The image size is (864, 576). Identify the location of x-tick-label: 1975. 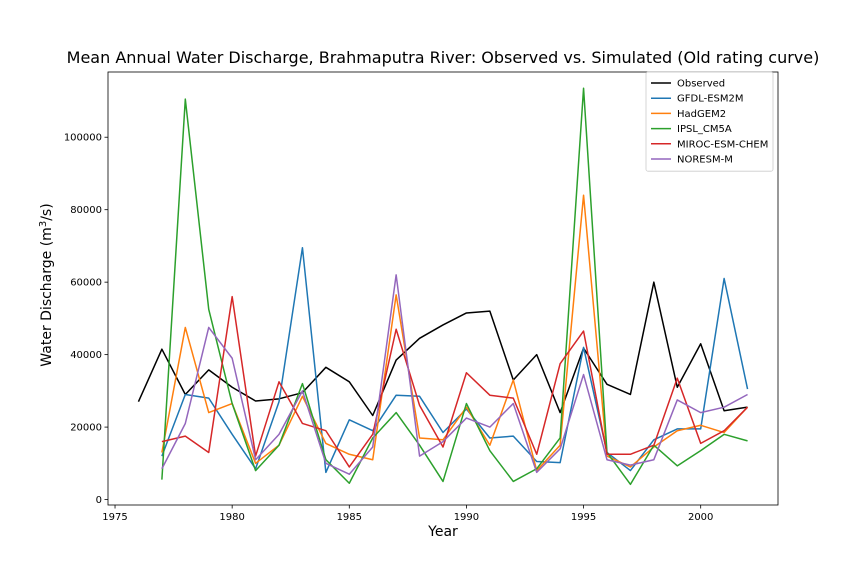
(114, 517).